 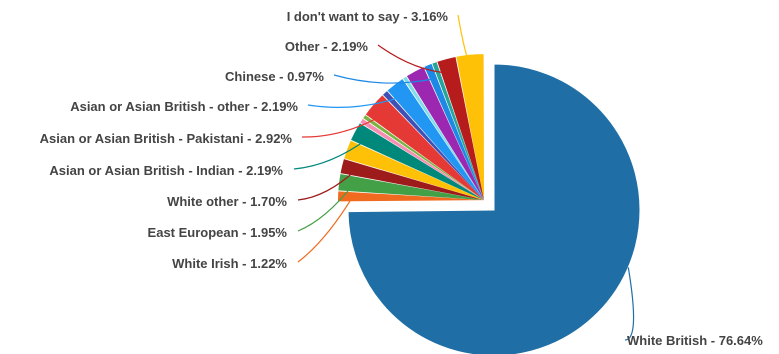 I want to click on slice-label: Chinese - 0.97%, so click(x=274, y=76).